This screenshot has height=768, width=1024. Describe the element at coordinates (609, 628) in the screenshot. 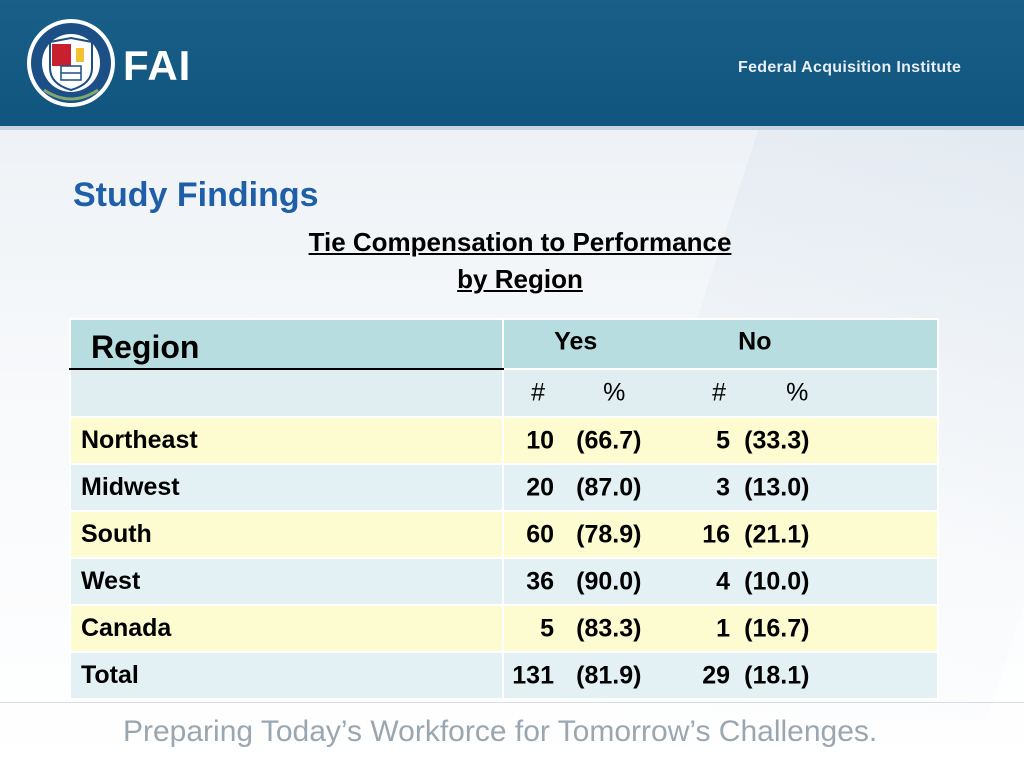

I see `yes-percent: (83.3)` at that location.